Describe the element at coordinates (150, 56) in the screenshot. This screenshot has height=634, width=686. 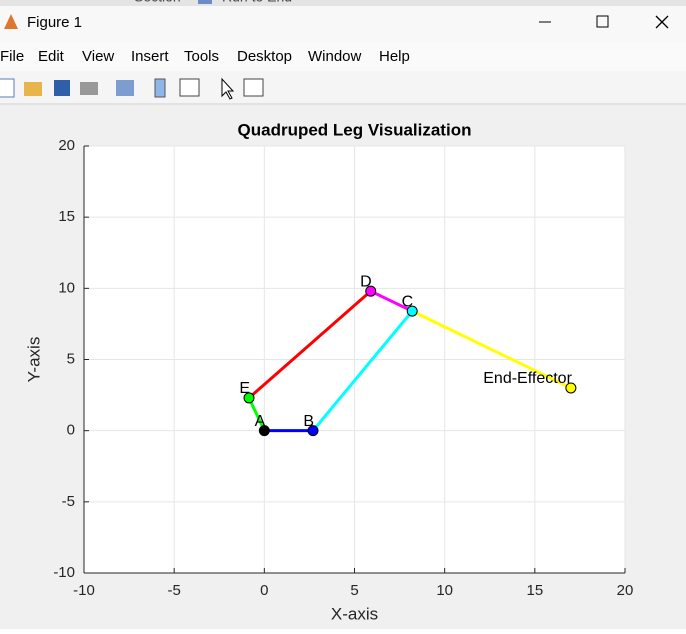
I see `menu-item: Insert` at that location.